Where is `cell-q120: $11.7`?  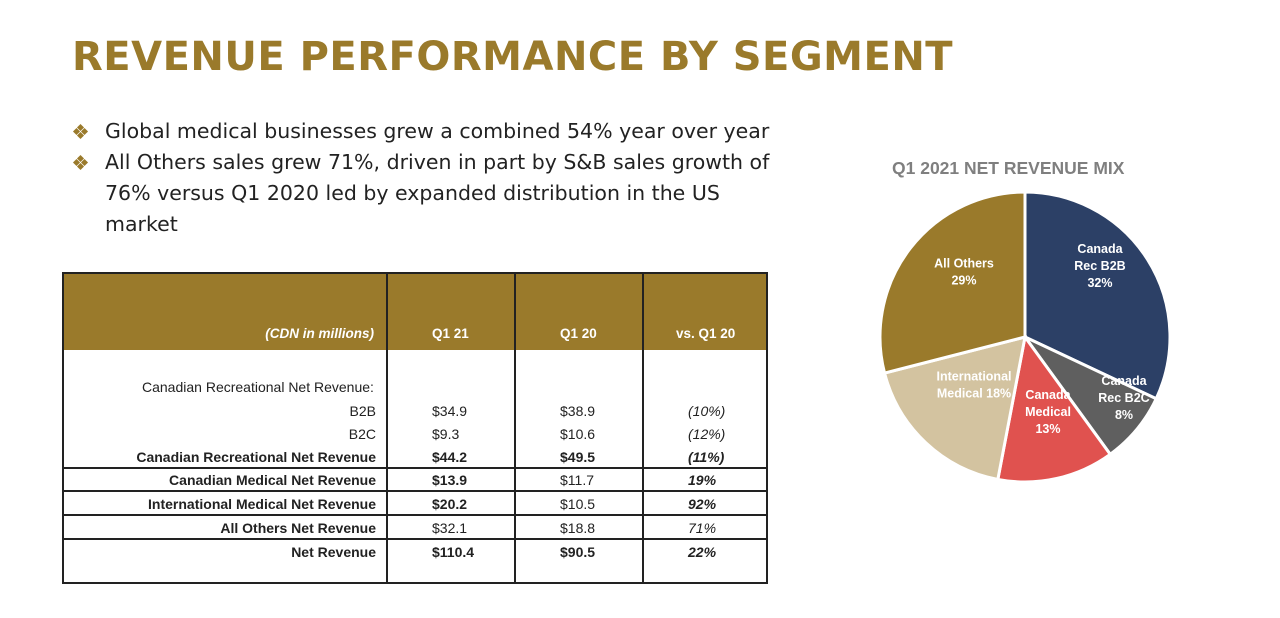
cell-q120: $11.7 is located at coordinates (577, 480).